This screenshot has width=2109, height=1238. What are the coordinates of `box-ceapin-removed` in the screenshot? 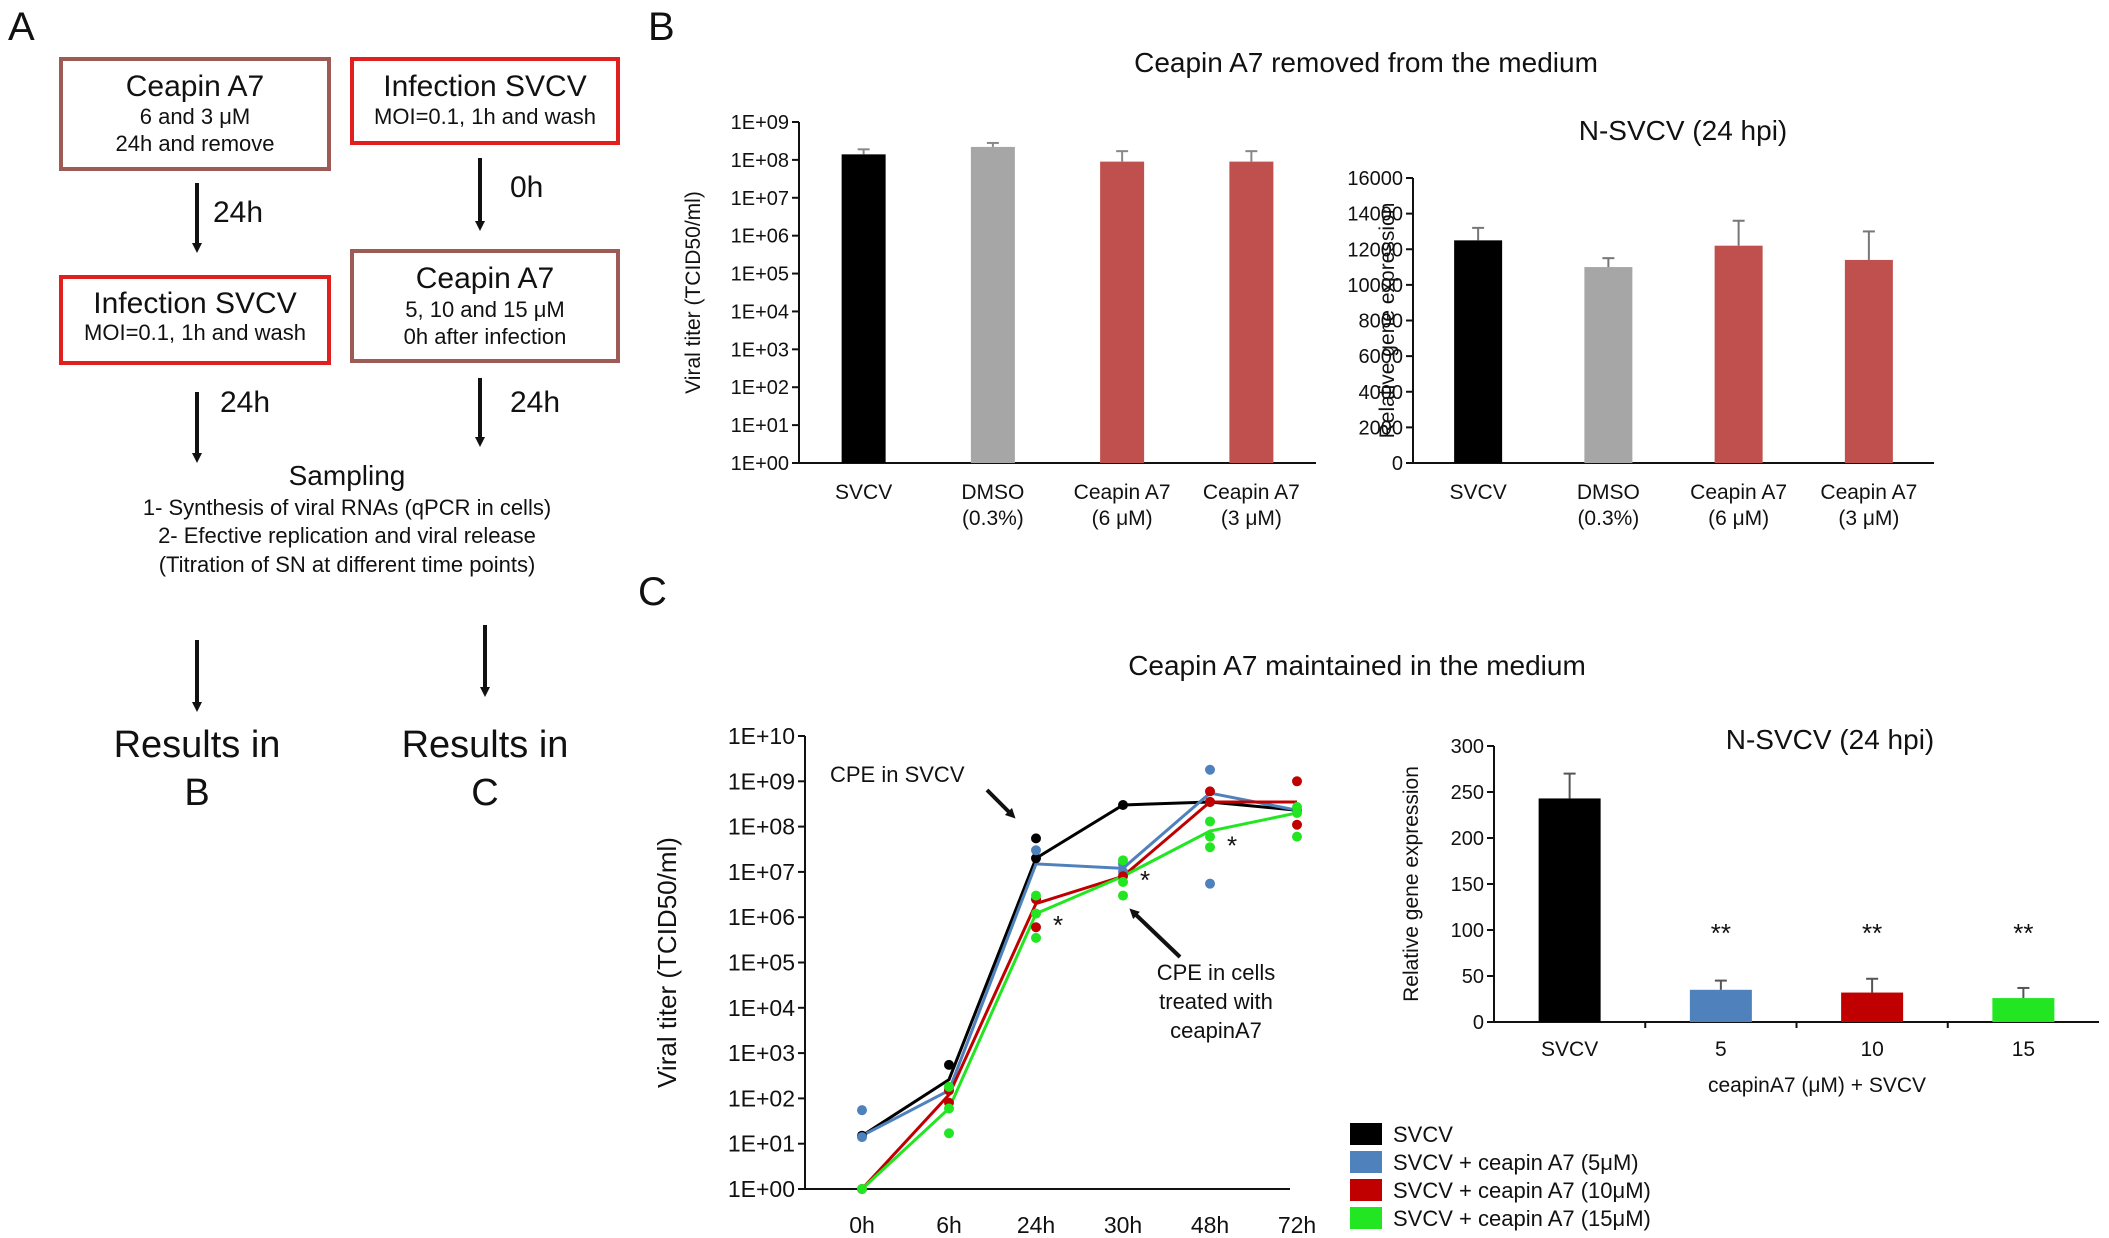 It's located at (195, 114).